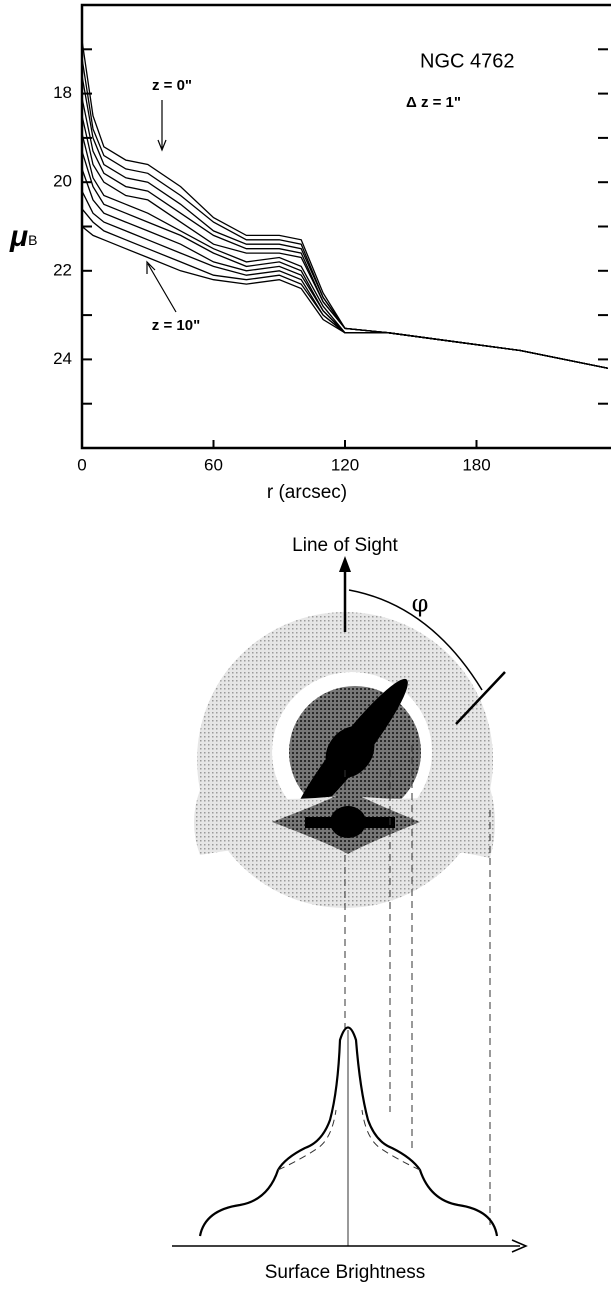  Describe the element at coordinates (433, 102) in the screenshot. I see `annotation: Δ z = 1"` at that location.